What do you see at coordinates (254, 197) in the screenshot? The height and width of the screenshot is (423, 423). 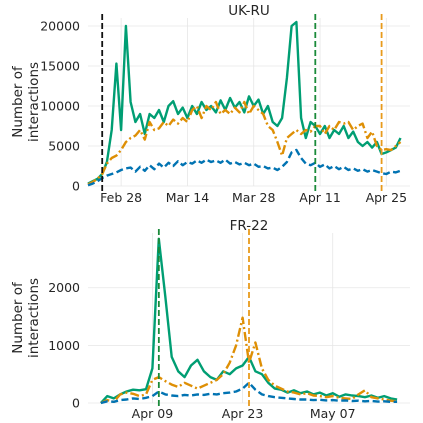 I see `x-tick-label: Mar 28` at bounding box center [254, 197].